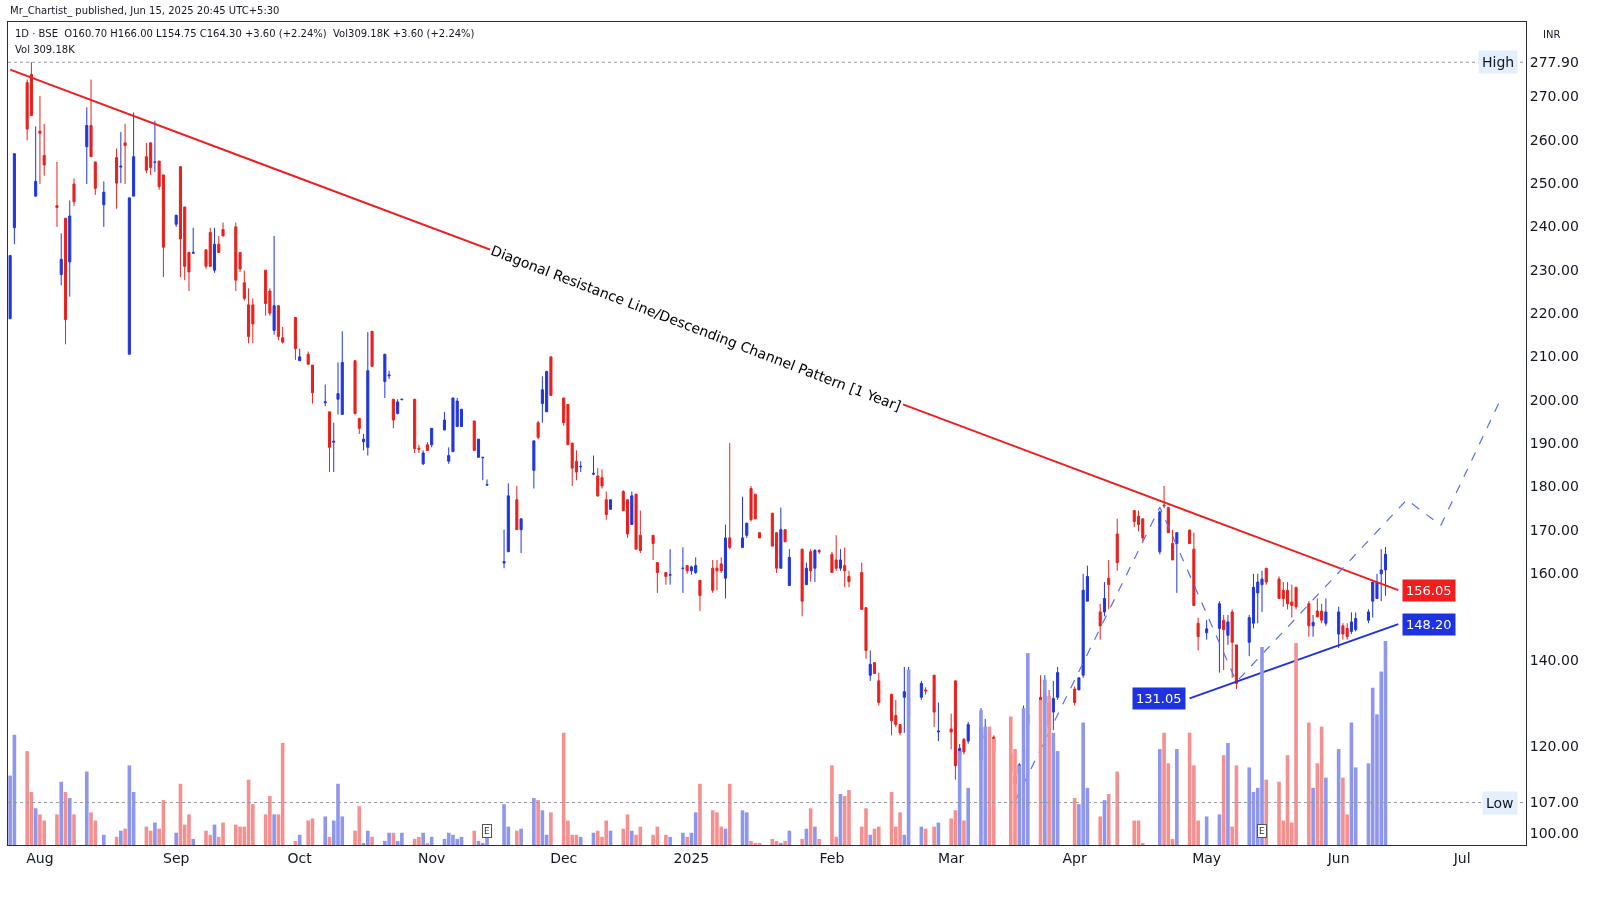  Describe the element at coordinates (1429, 590) in the screenshot. I see `data-label: 156.05` at that location.